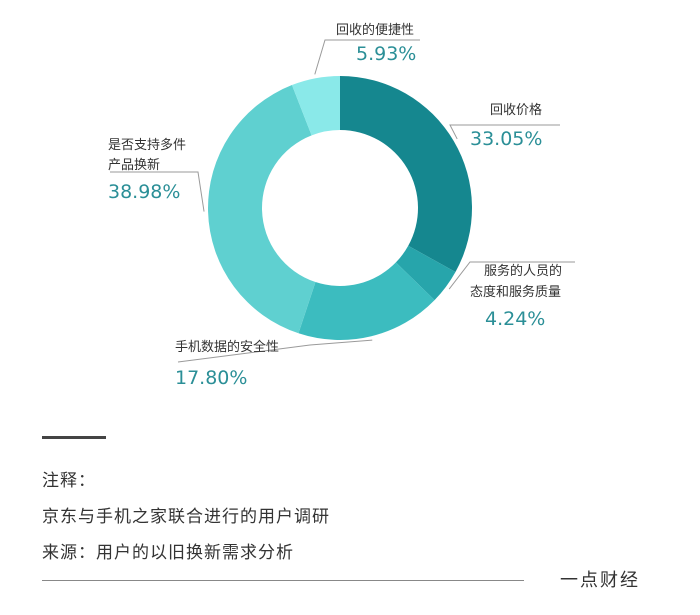  Describe the element at coordinates (515, 292) in the screenshot. I see `slice-label-service-quality-line2: 态度和服务质量` at that location.